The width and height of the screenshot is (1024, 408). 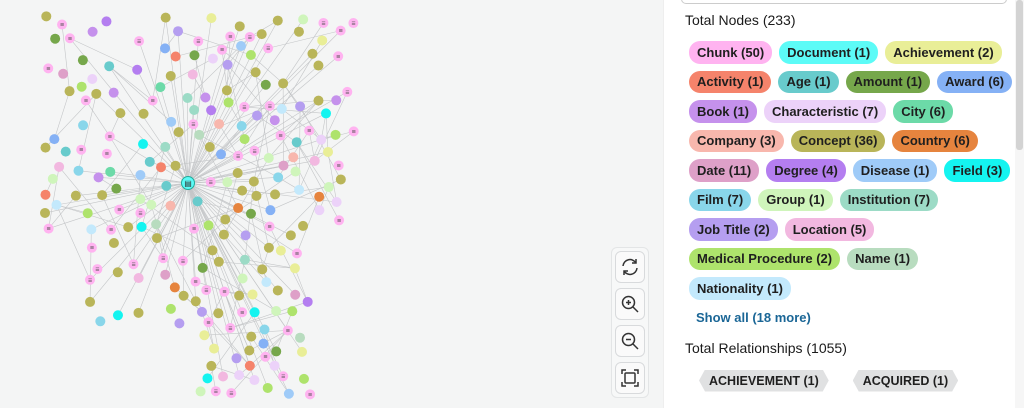 I want to click on node-label-chip: Book (1), so click(x=723, y=111).